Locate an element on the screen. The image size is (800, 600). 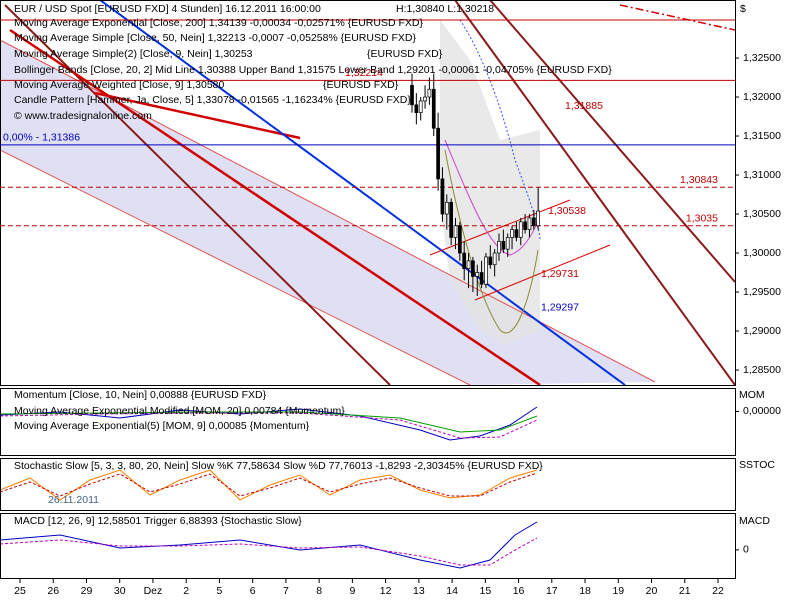
x-tick-label: 8 is located at coordinates (319, 591).